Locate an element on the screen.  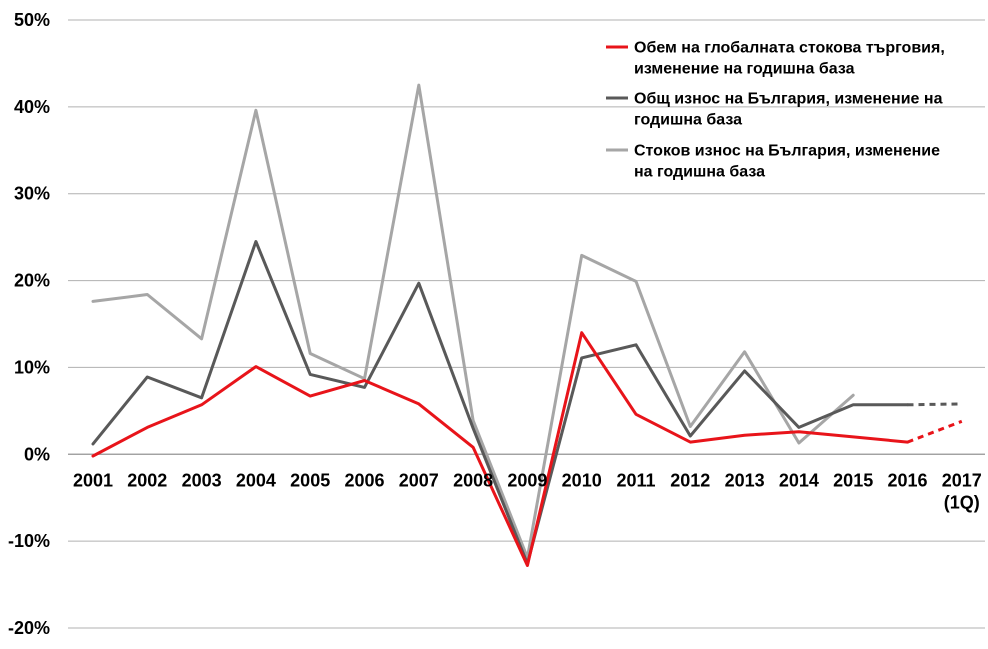
y-tick-label: 20% is located at coordinates (32, 281).